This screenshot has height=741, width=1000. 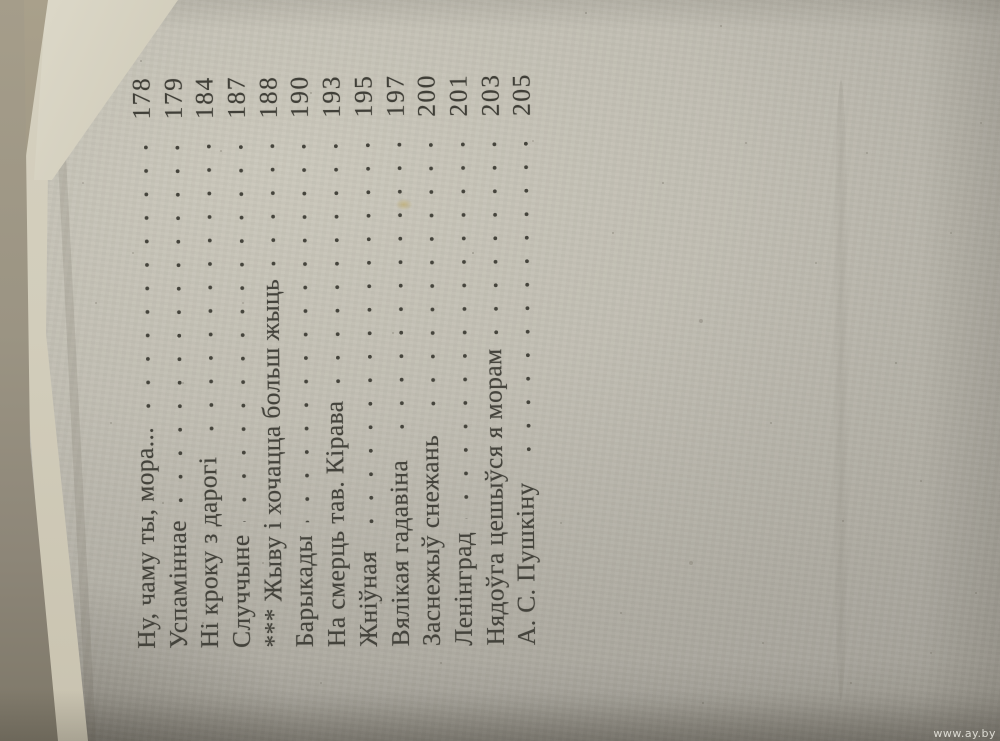 I want to click on toc-entry-page-number: 178, so click(x=141, y=98).